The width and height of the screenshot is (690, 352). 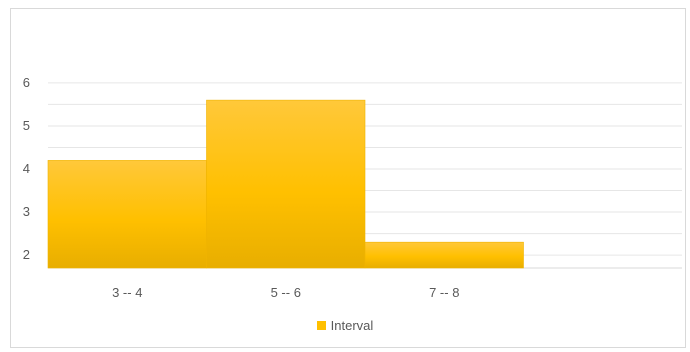 What do you see at coordinates (26, 254) in the screenshot?
I see `y-tick-label: 2` at bounding box center [26, 254].